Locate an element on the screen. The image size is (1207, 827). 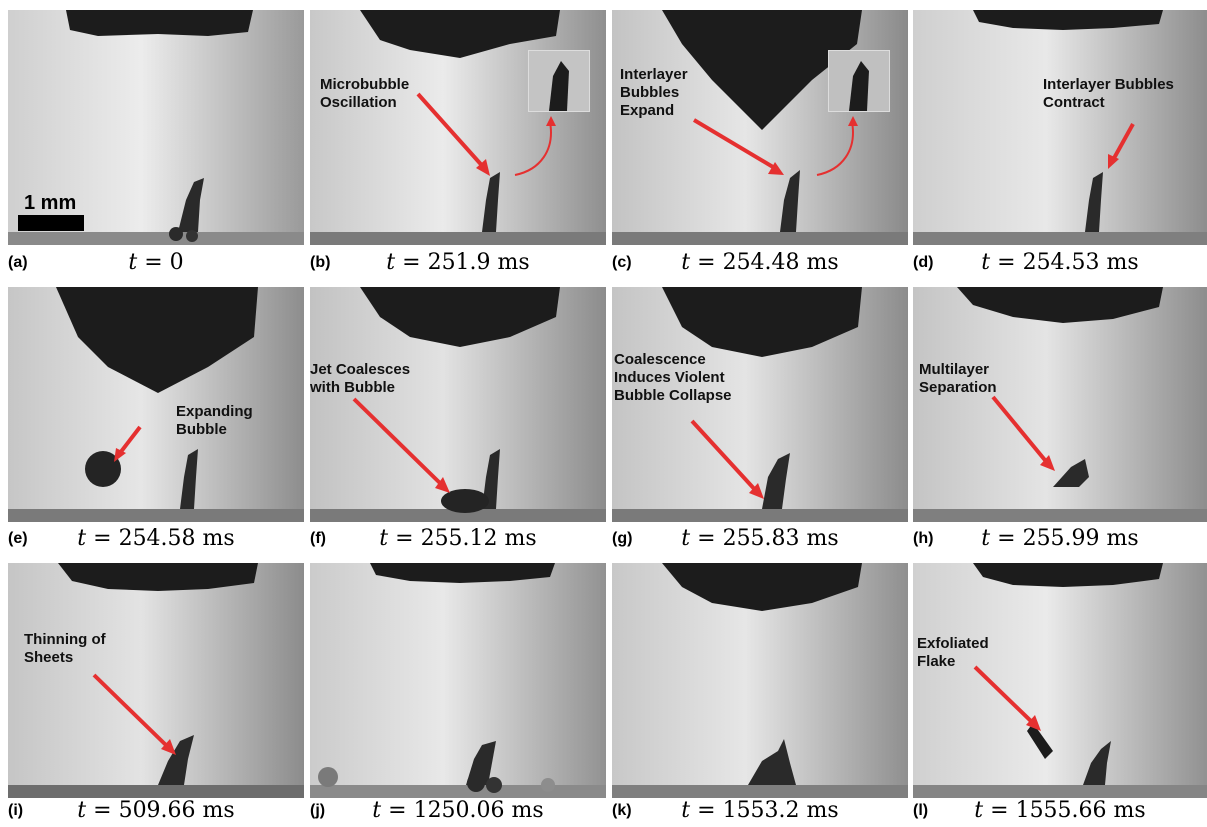
frame-image-l is located at coordinates (1060, 680).